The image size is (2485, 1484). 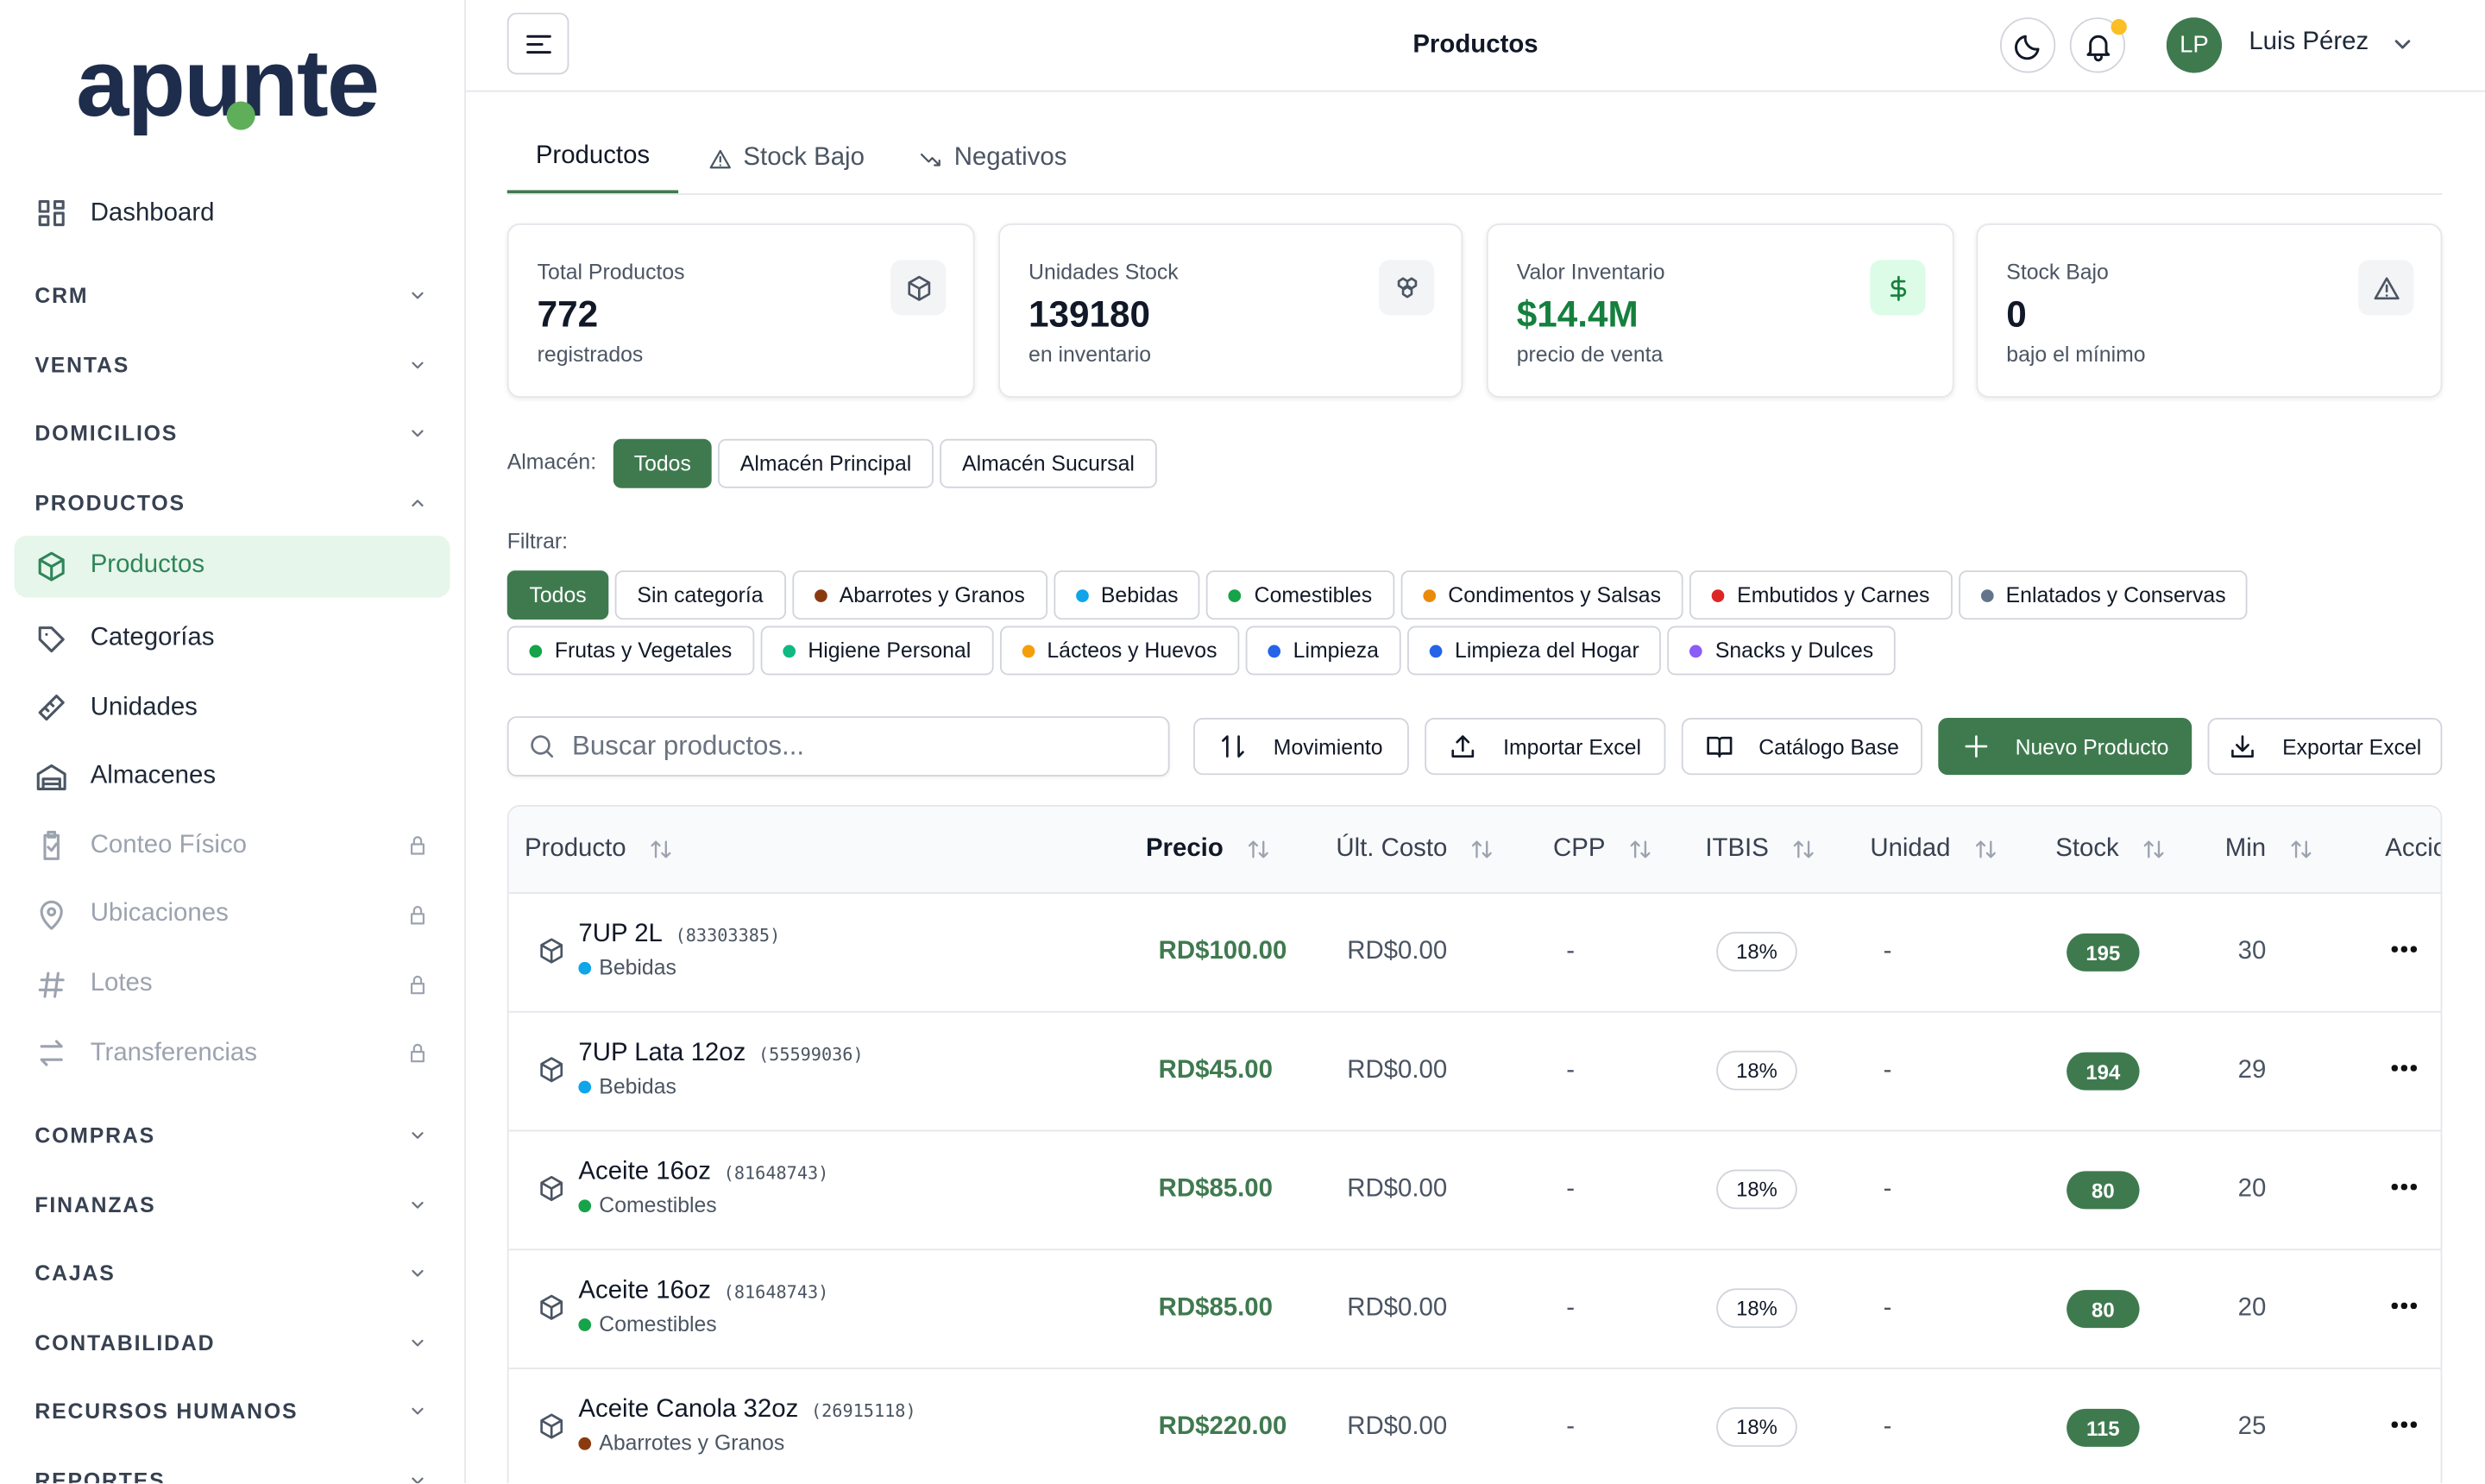 What do you see at coordinates (1301, 747) in the screenshot?
I see `toolbar-button: Movimiento` at bounding box center [1301, 747].